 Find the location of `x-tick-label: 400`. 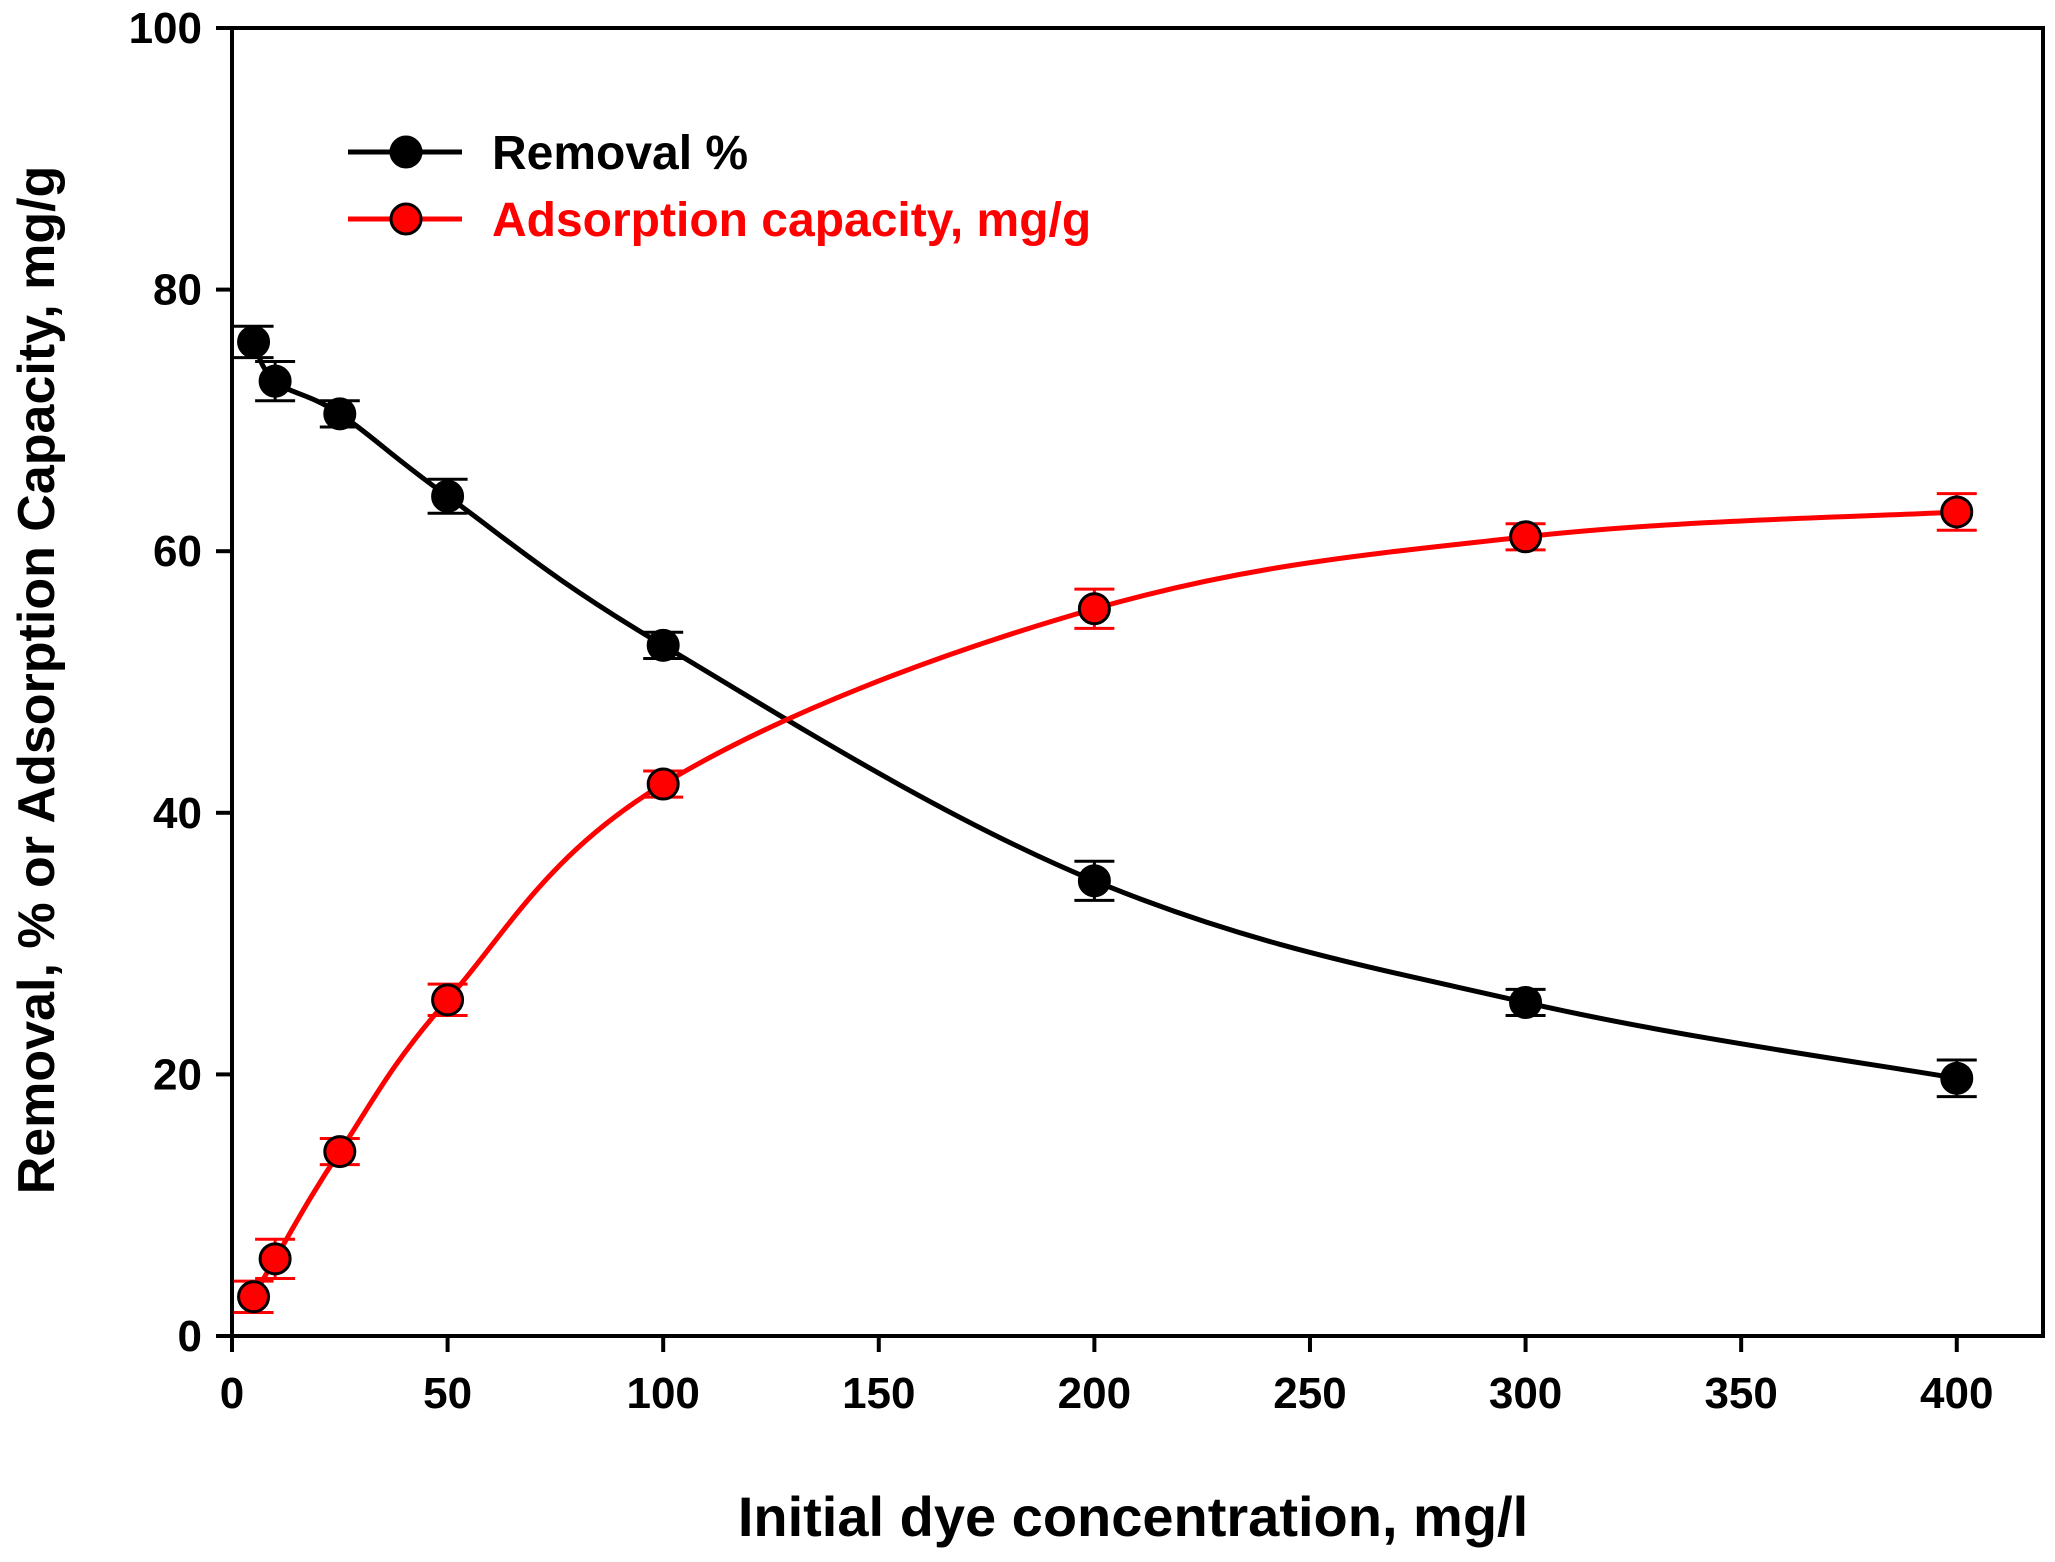

x-tick-label: 400 is located at coordinates (1956, 1393).